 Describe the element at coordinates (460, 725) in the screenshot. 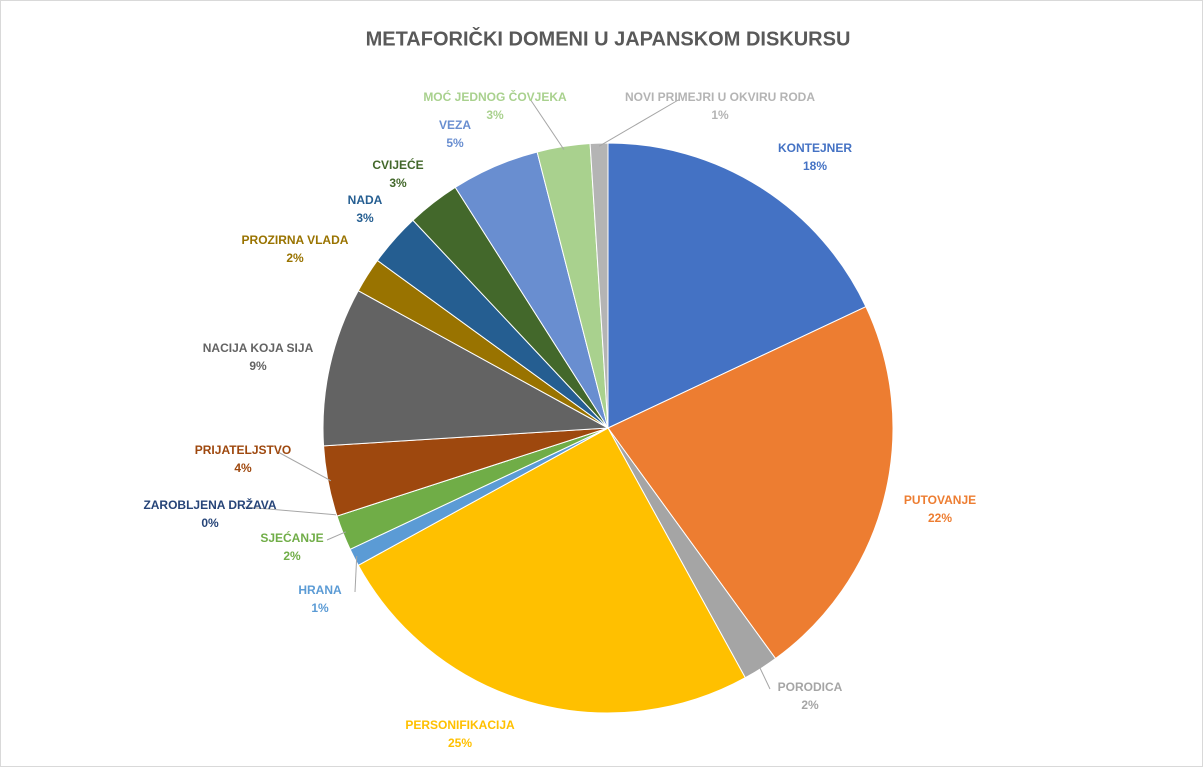

I see `data-label-name: PERSONIFIKACIJA` at that location.